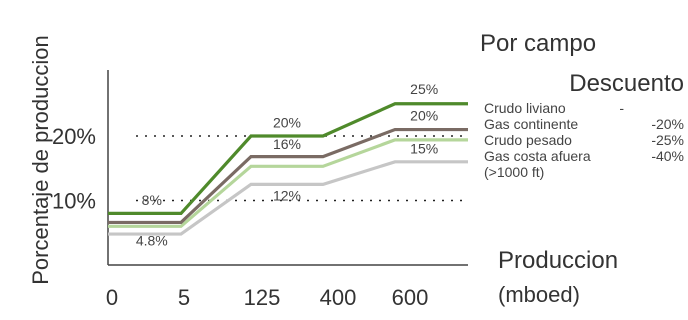  Describe the element at coordinates (184, 297) in the screenshot. I see `x-tick-label: 5` at that location.